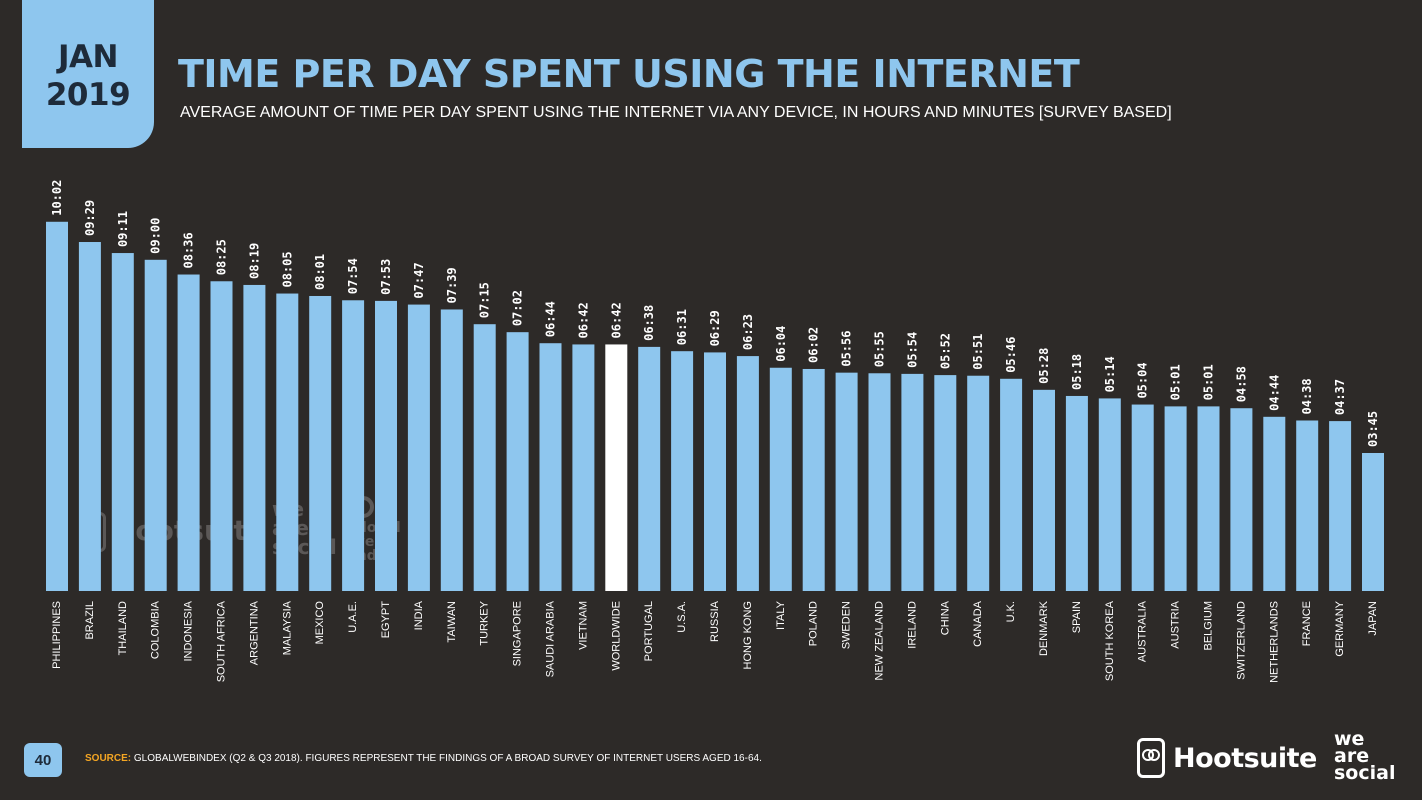 This screenshot has height=800, width=1422. Describe the element at coordinates (550, 467) in the screenshot. I see `bar-saudi-arabia` at that location.